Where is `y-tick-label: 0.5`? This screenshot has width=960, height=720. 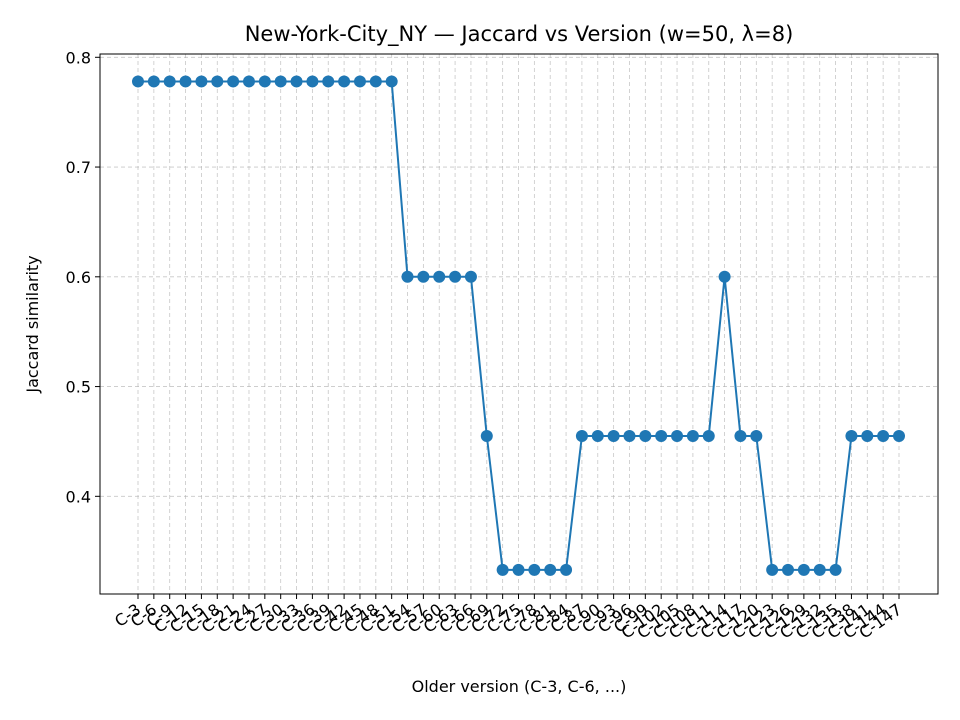
y-tick-label: 0.5 is located at coordinates (78, 387).